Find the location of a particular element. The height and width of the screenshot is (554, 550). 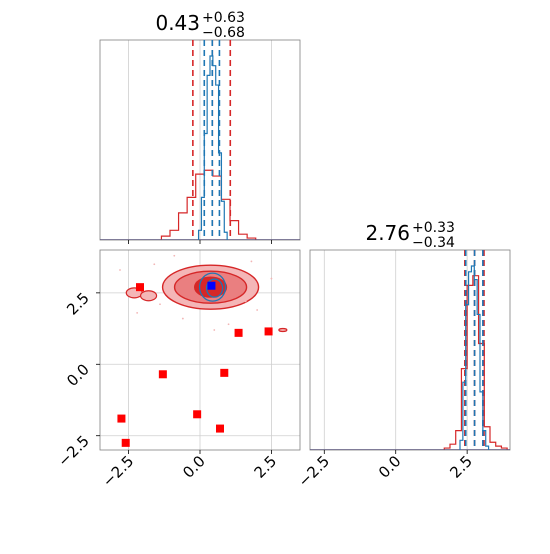

contour-blue-inner is located at coordinates (214, 288).